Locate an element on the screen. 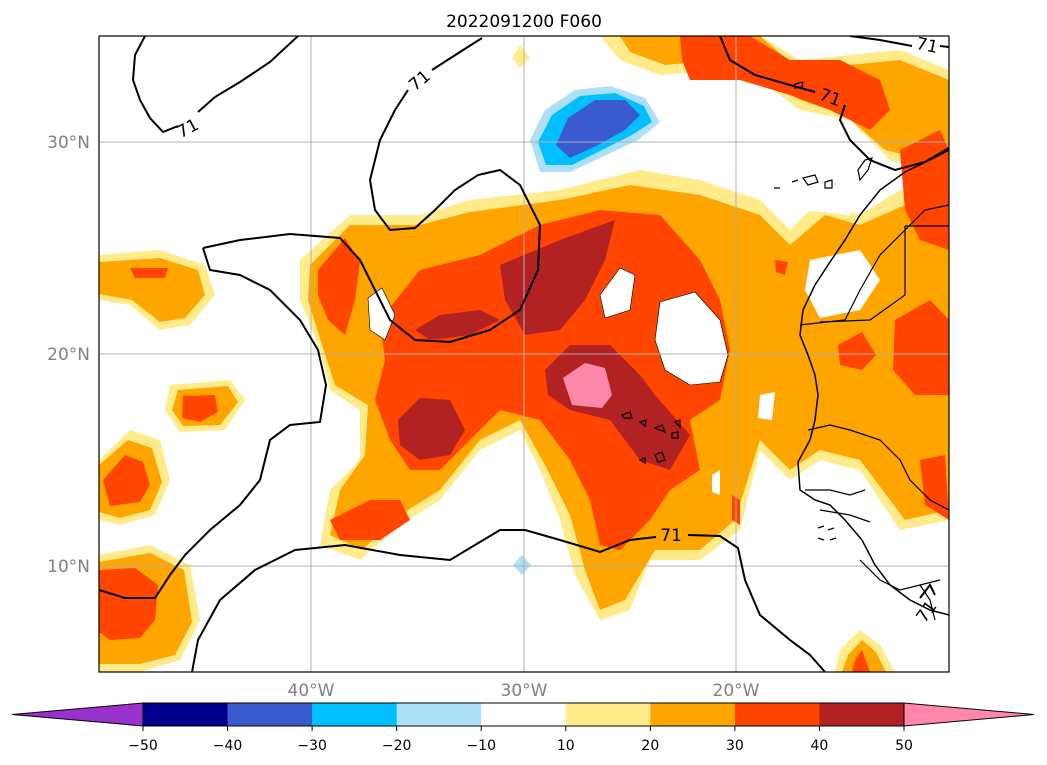 Image resolution: width=1047 pixels, height=765 pixels. canary-islands is located at coordinates (823, 173).